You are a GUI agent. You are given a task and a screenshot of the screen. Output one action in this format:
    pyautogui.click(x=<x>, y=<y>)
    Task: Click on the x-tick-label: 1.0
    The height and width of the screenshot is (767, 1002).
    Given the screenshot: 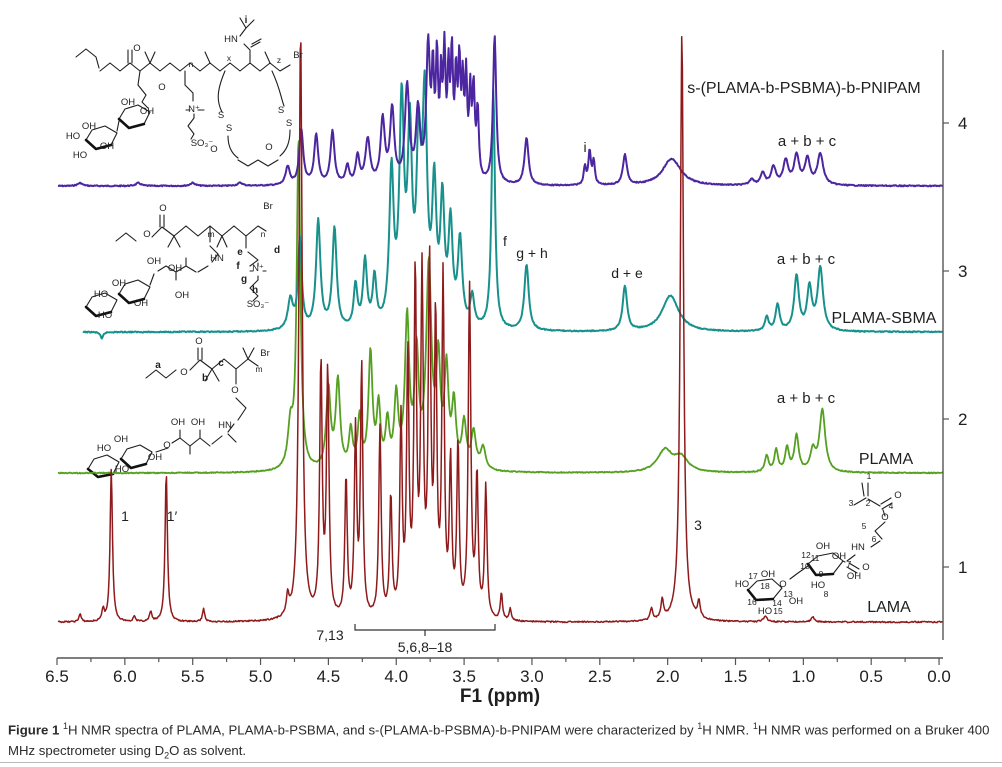 What is the action you would take?
    pyautogui.click(x=804, y=676)
    